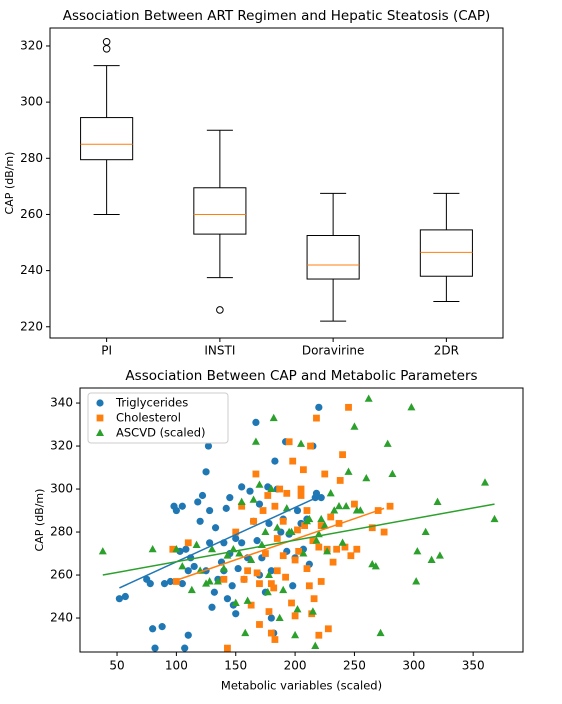 Image resolution: width=562 pixels, height=704 pixels. Describe the element at coordinates (106, 41) in the screenshot. I see `flier` at that location.